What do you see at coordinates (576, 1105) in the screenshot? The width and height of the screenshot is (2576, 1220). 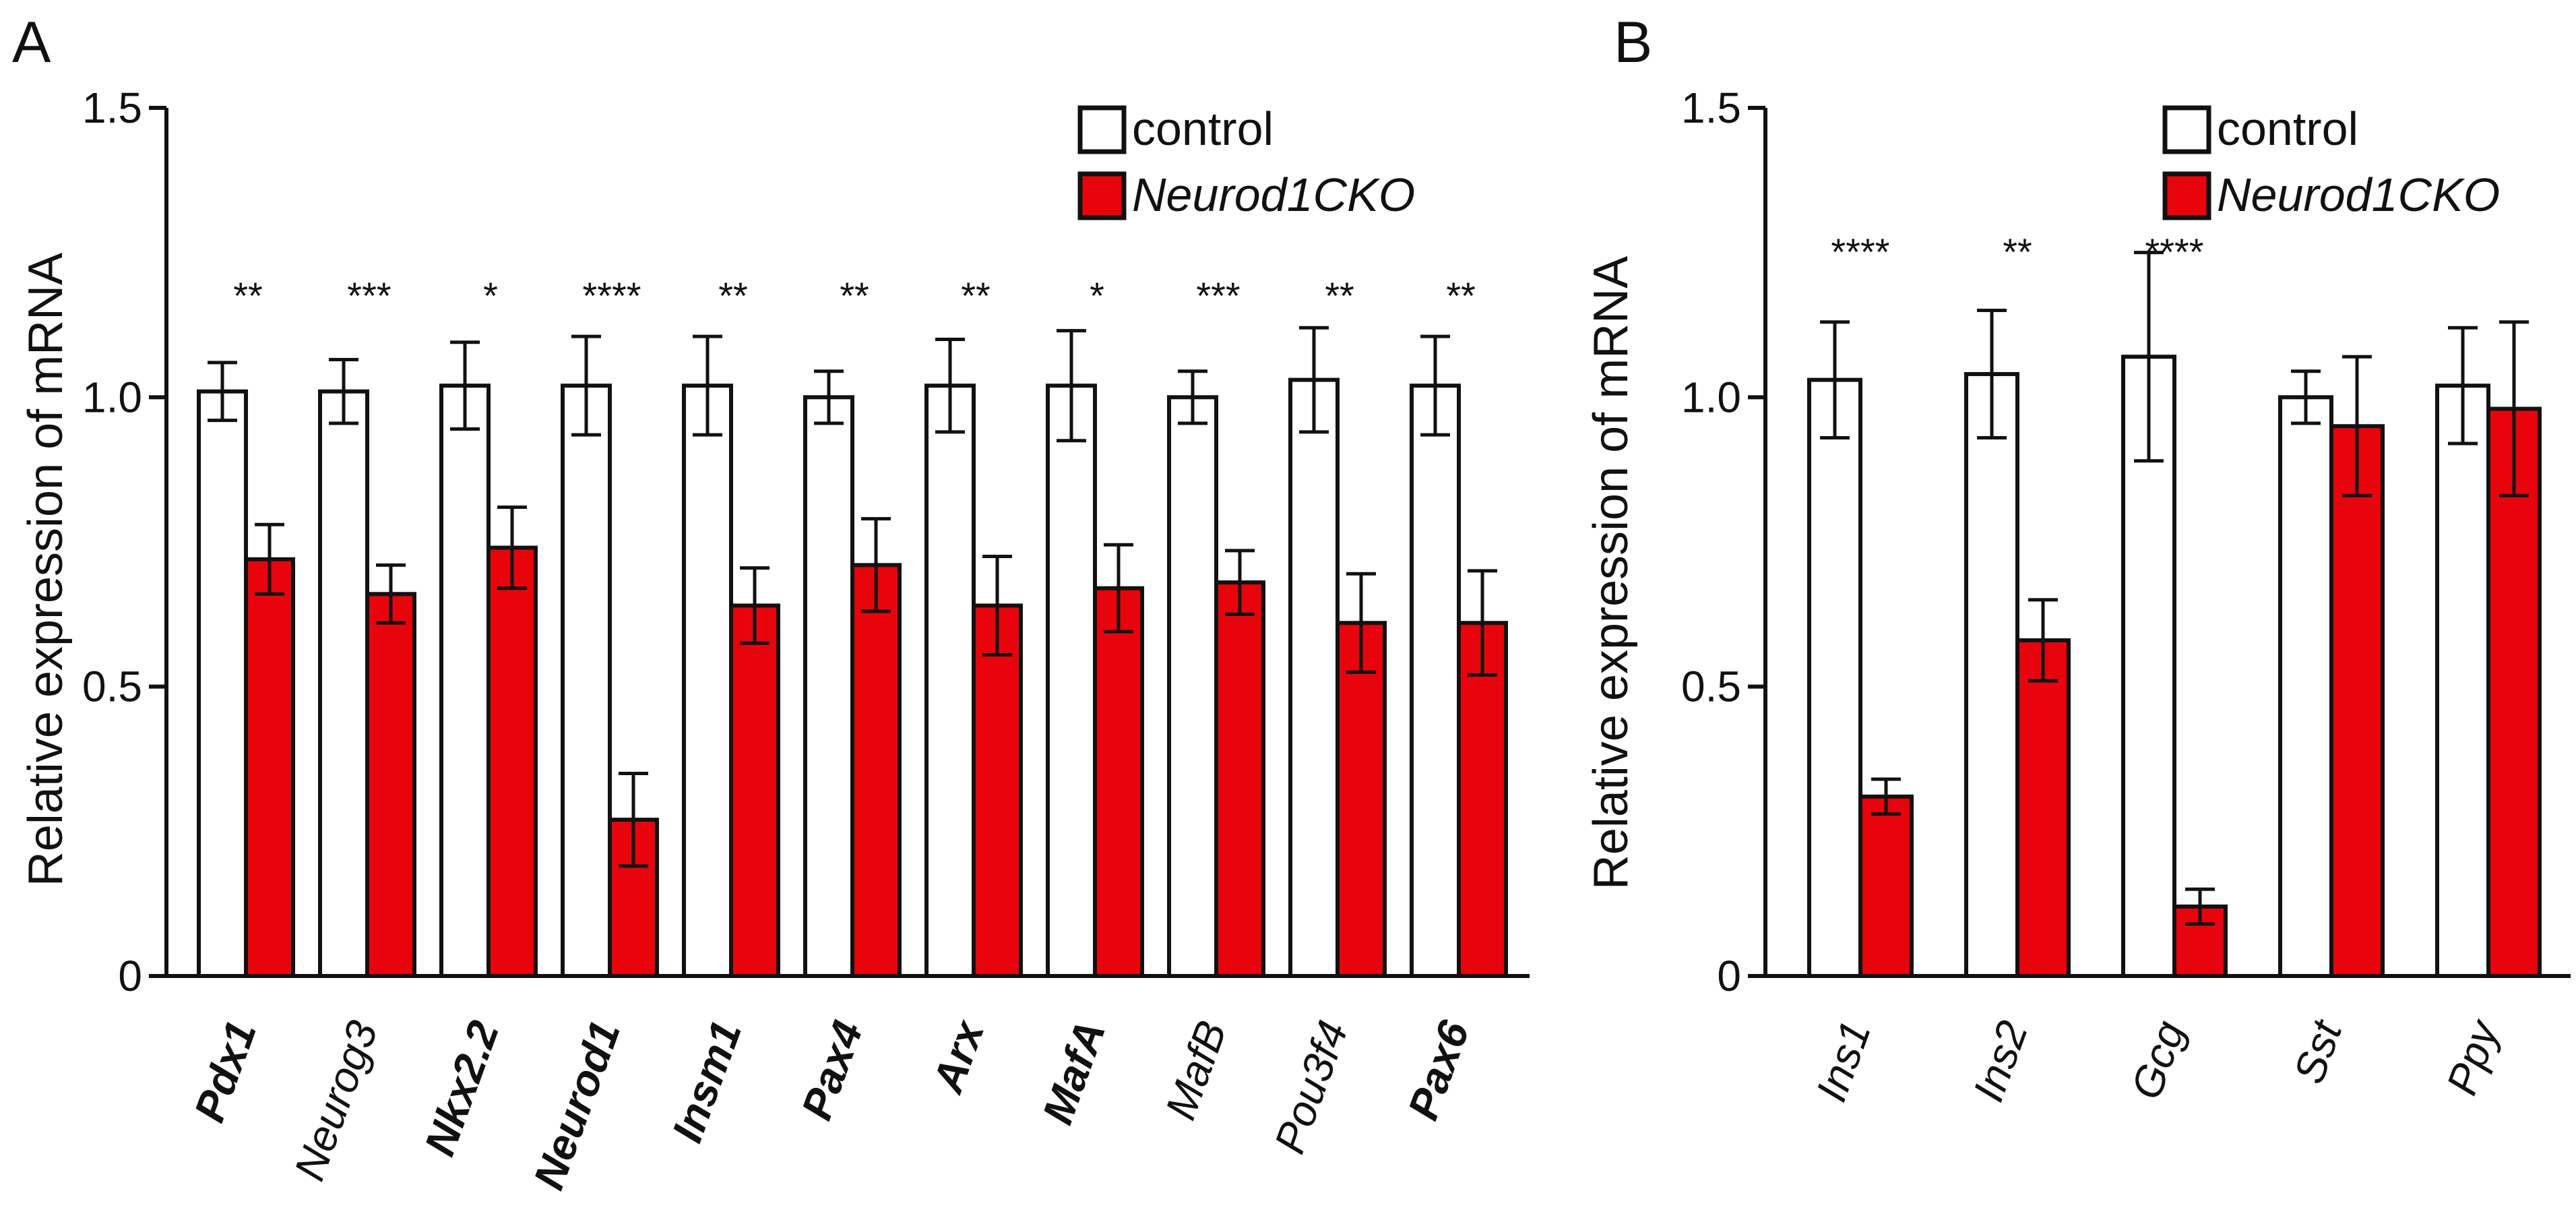 I see `panel-a-x-tick-label: Neurod1` at bounding box center [576, 1105].